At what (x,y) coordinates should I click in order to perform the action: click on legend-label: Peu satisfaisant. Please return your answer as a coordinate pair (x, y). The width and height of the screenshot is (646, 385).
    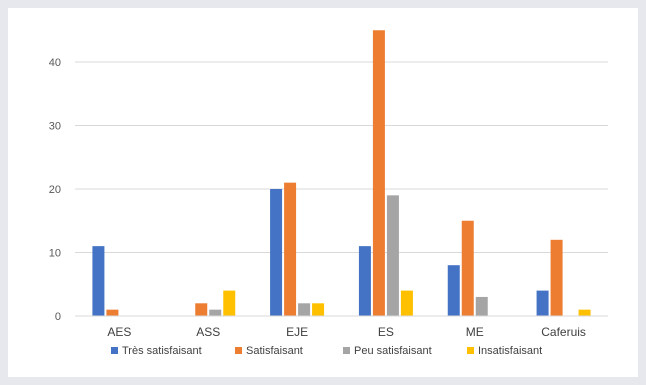
    Looking at the image, I should click on (393, 351).